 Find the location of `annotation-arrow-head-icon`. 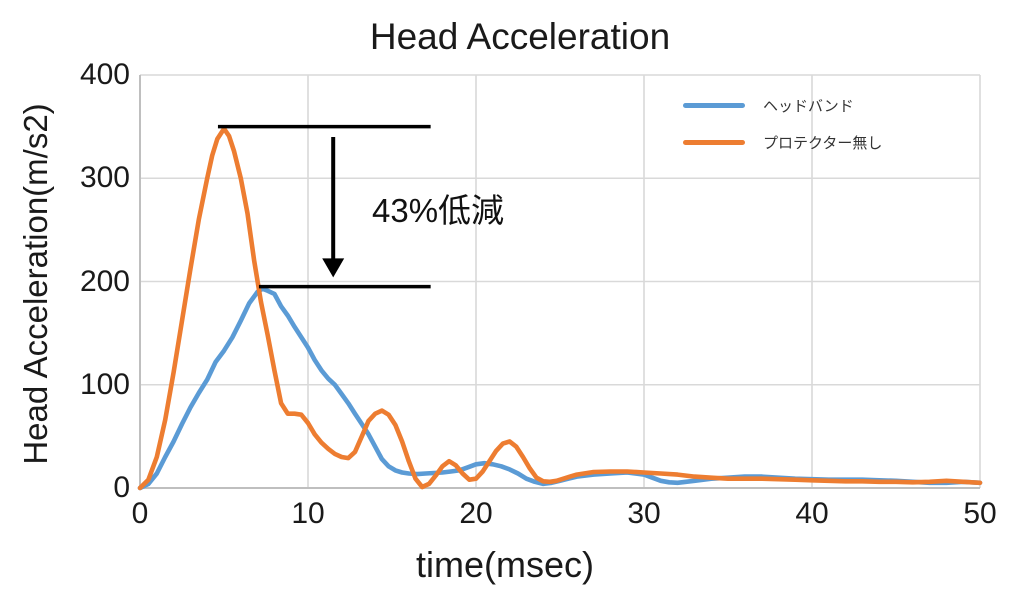

annotation-arrow-head-icon is located at coordinates (333, 268).